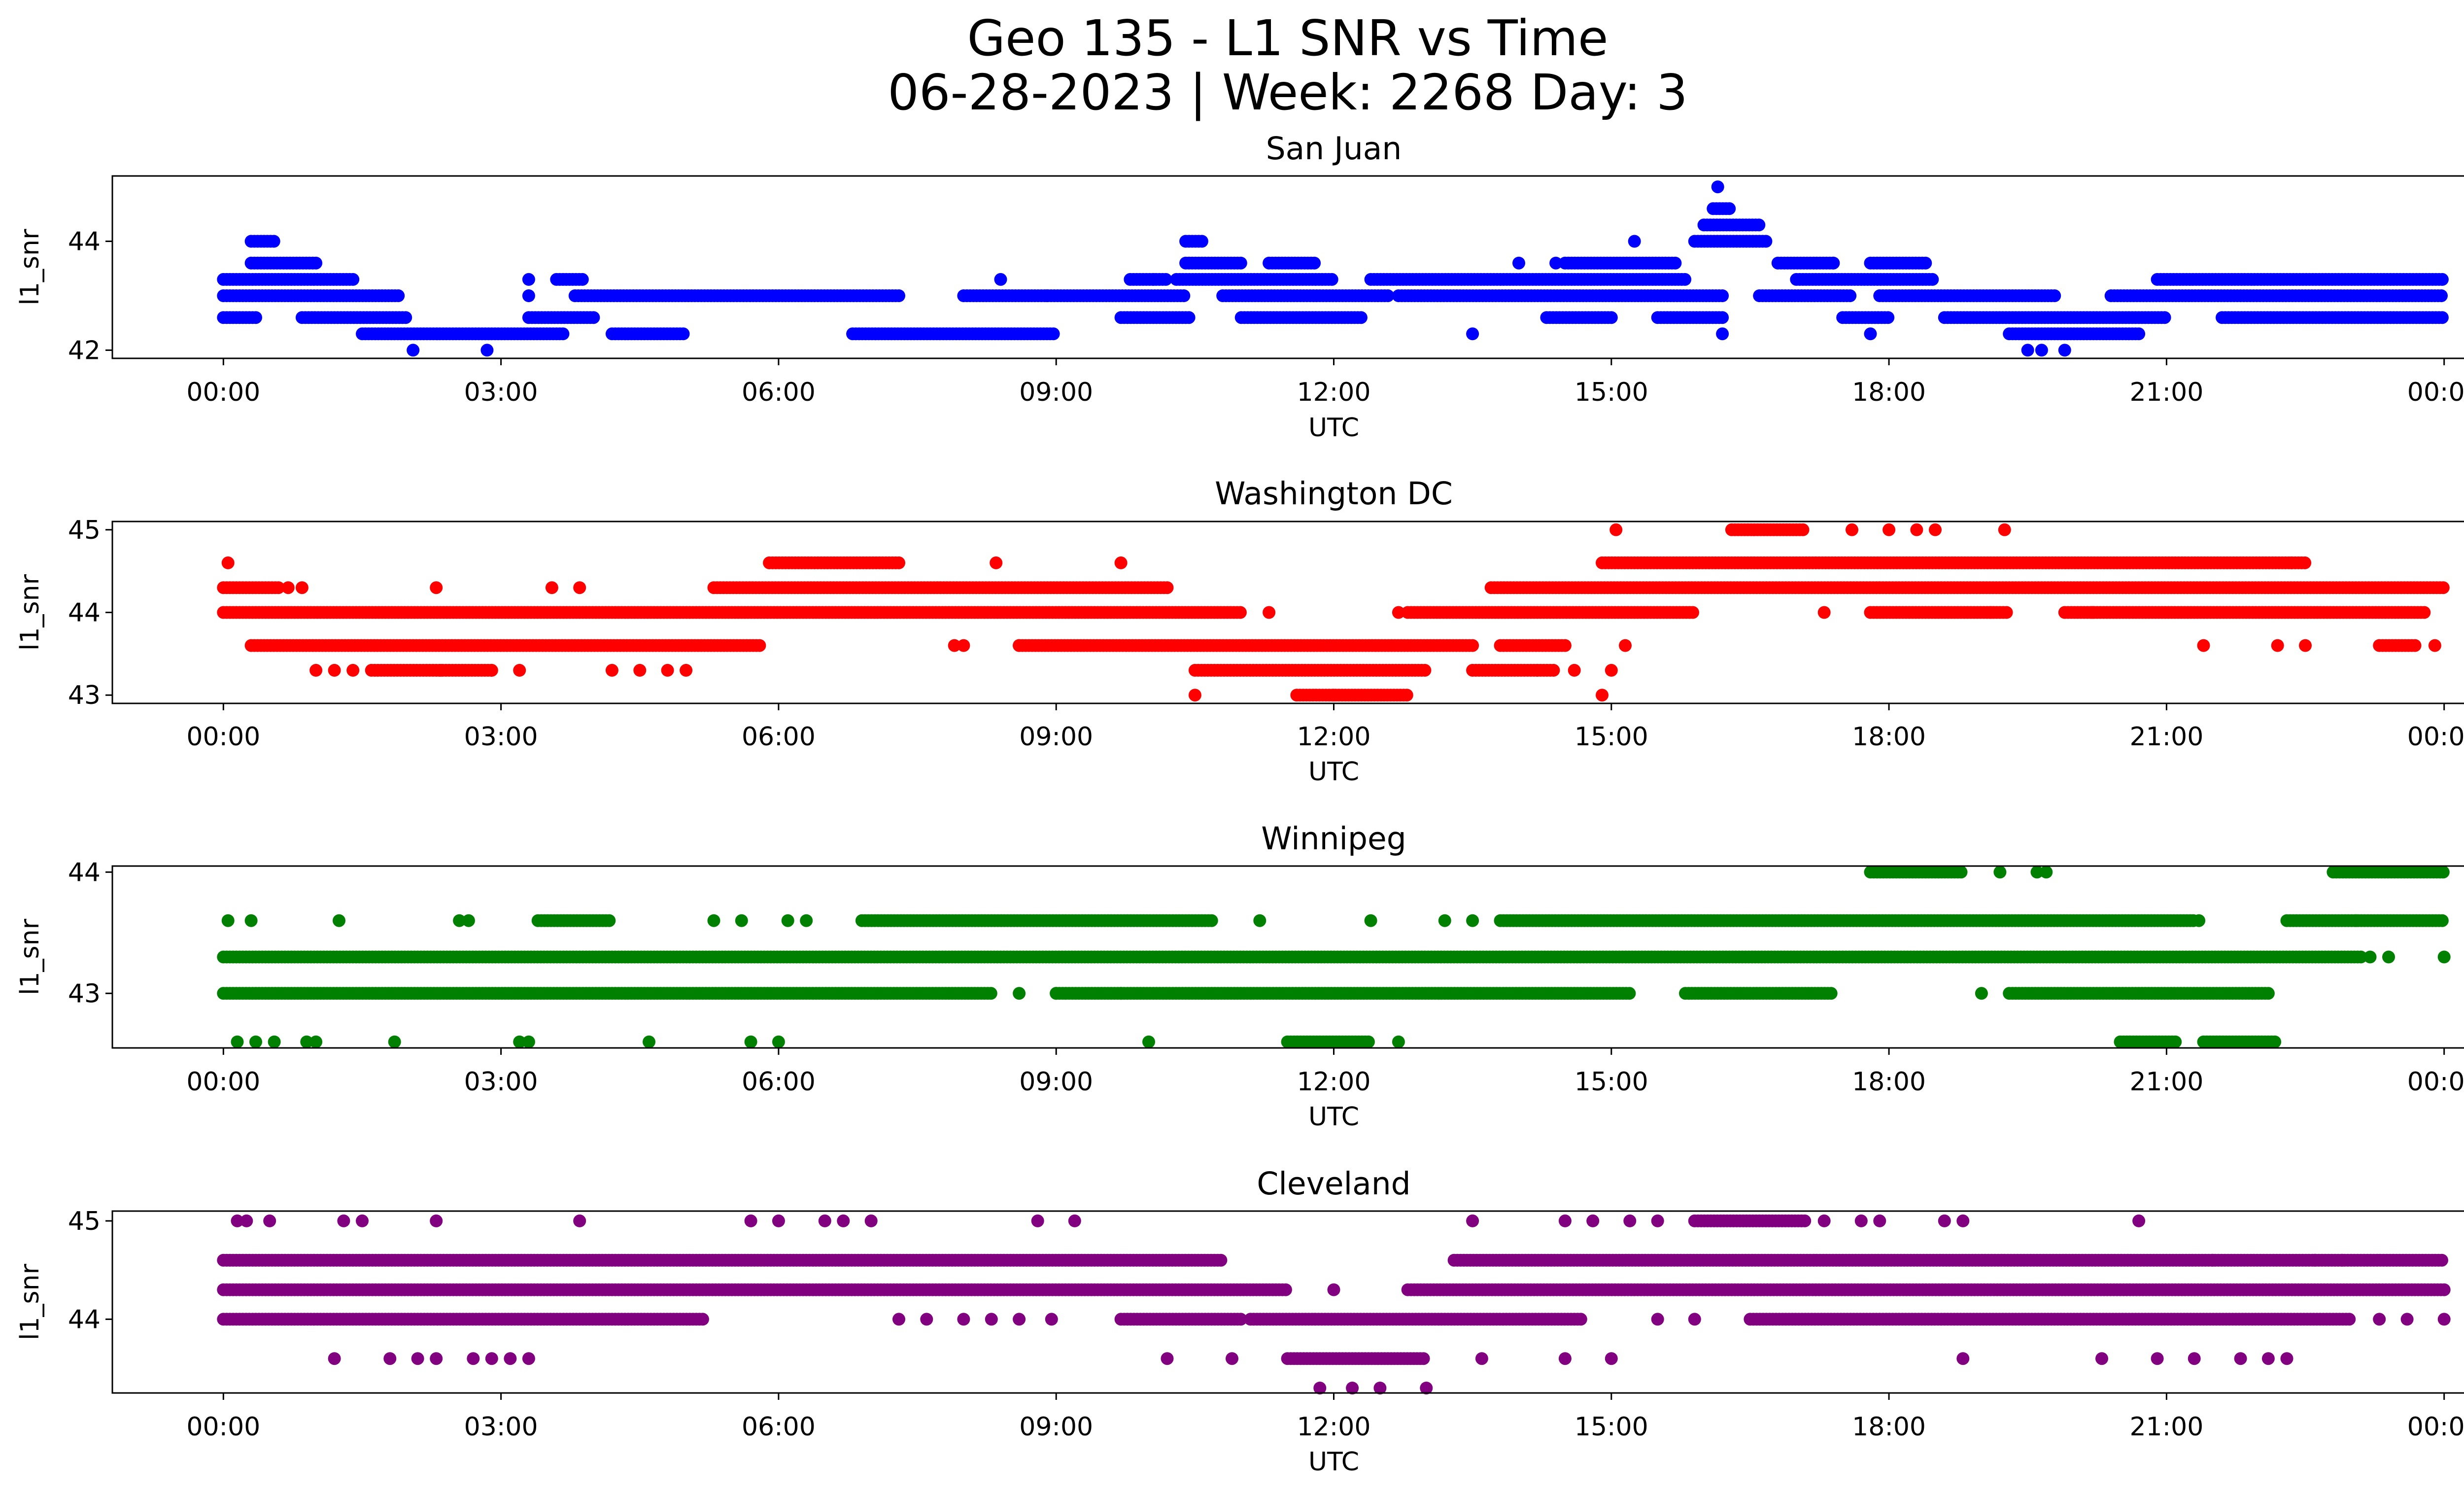 The width and height of the screenshot is (2464, 1495). Describe the element at coordinates (84, 530) in the screenshot. I see `y-tick-label: 45` at that location.